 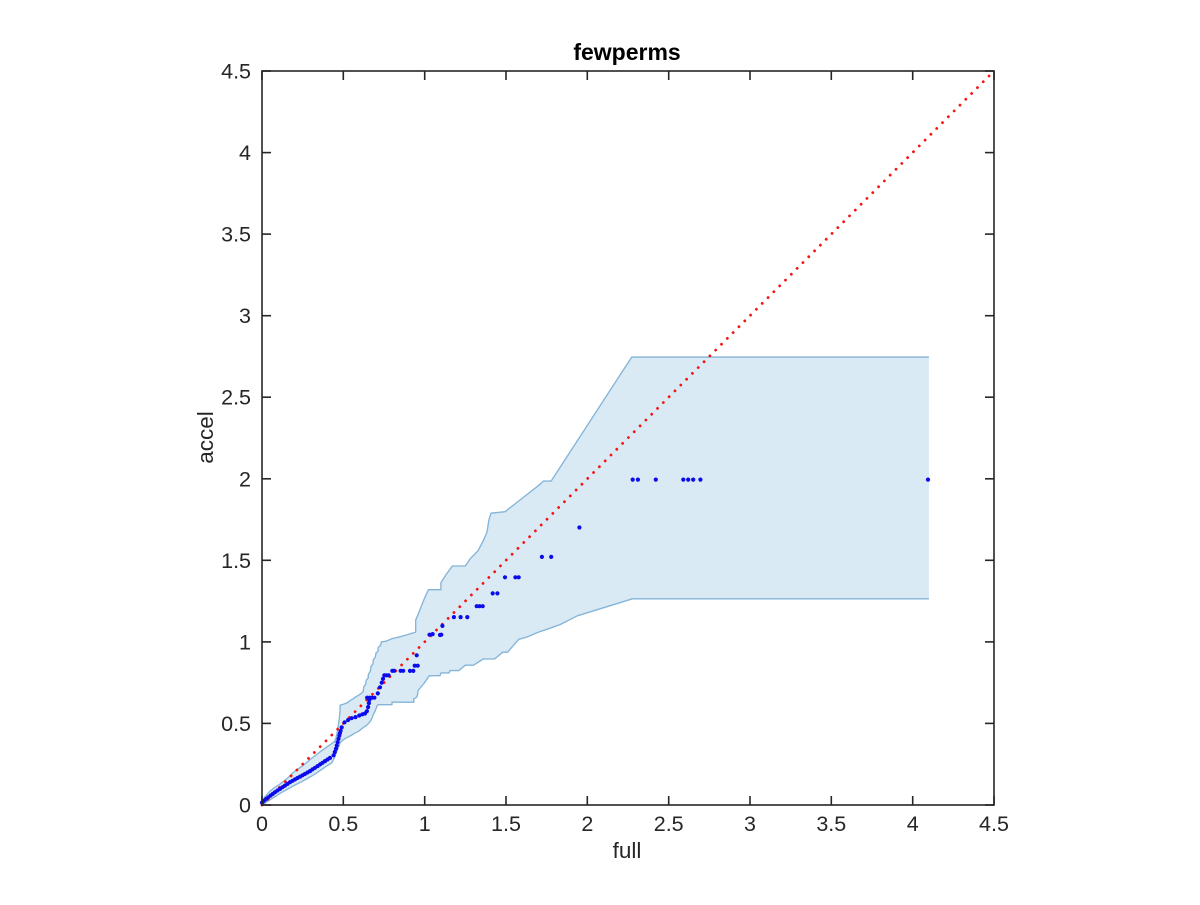 I want to click on svg-text: full, so click(x=627, y=850).